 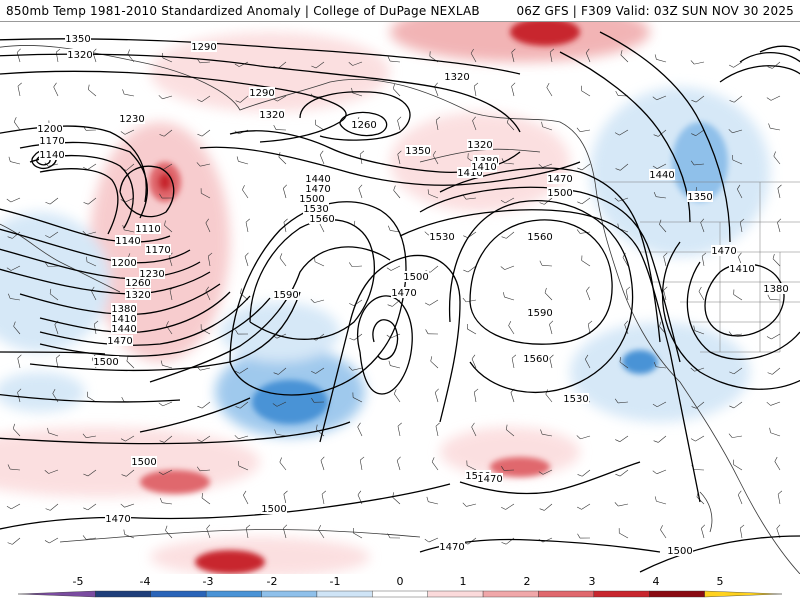 I want to click on political-borders, so click(x=700, y=267).